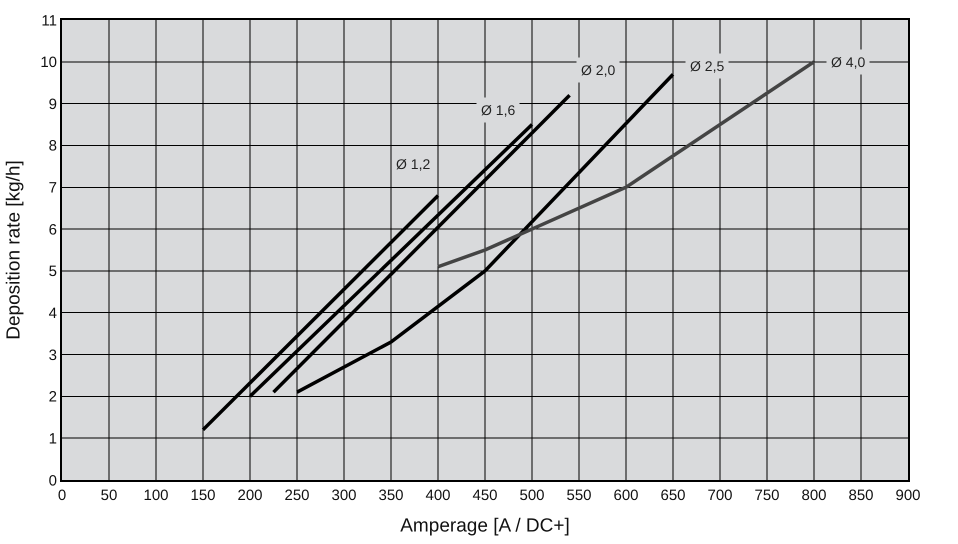  I want to click on series-label: Ø 2,0, so click(598, 70).